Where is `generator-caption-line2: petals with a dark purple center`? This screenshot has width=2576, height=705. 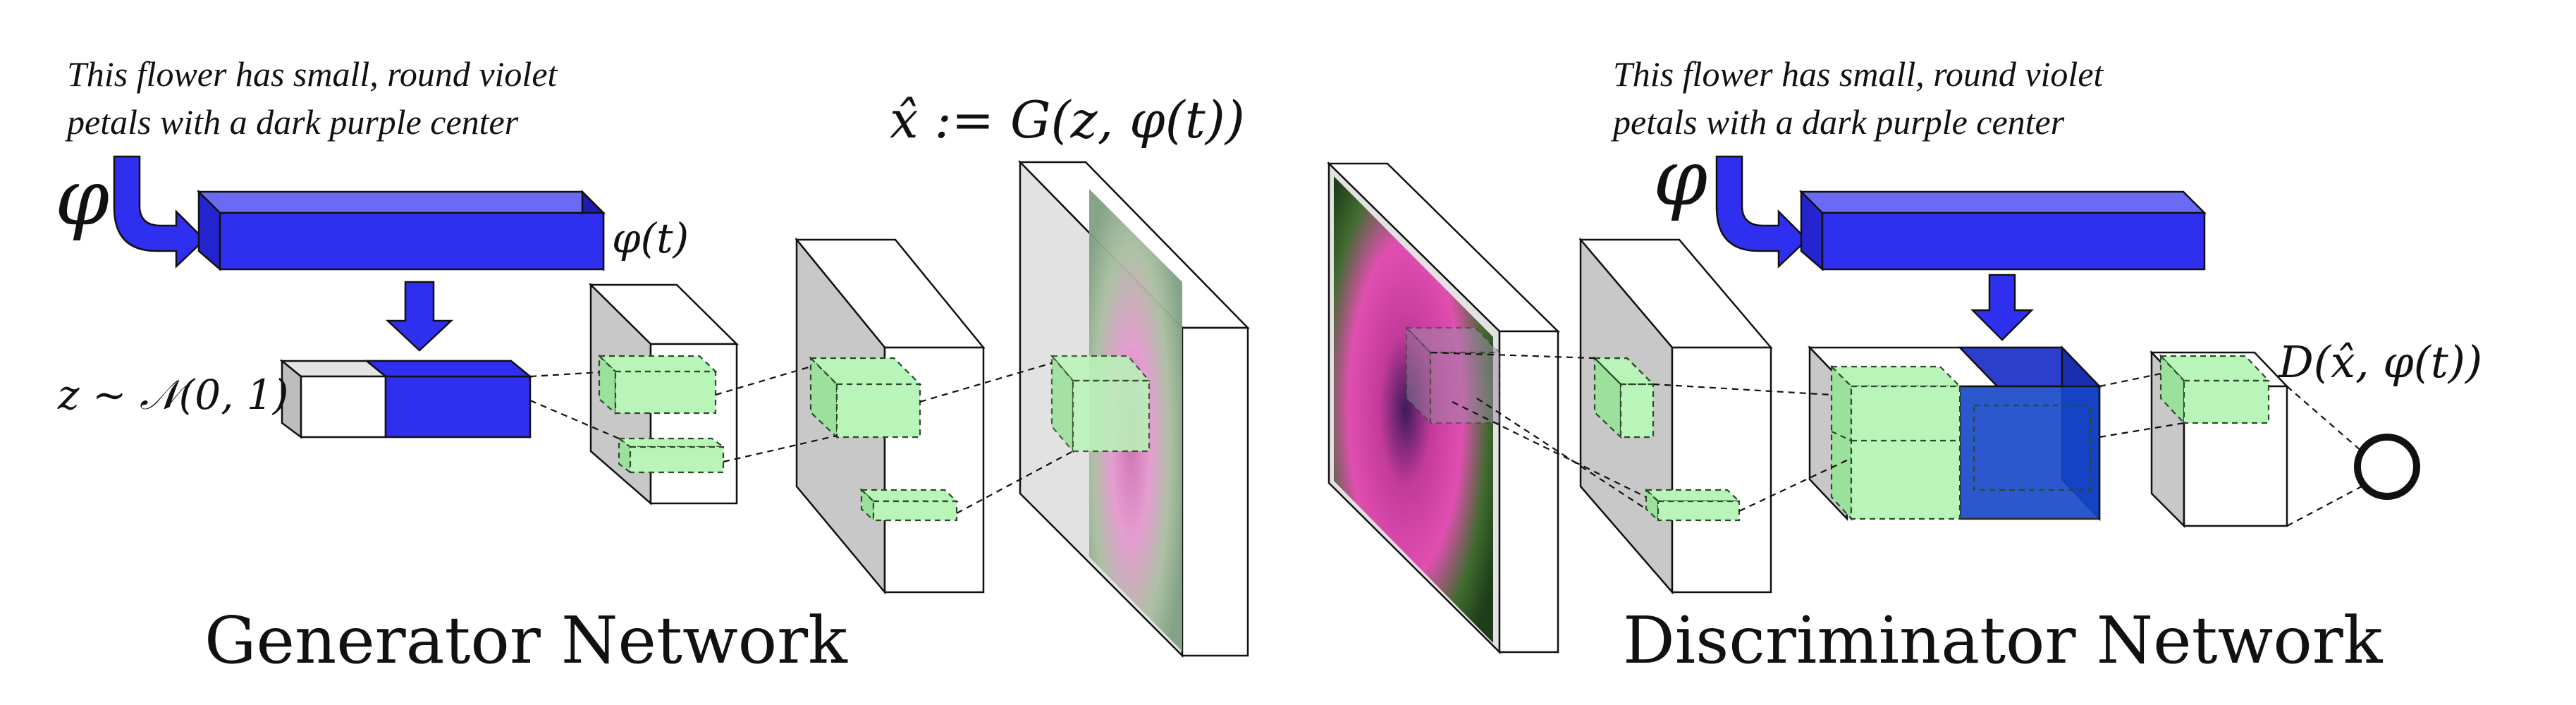 generator-caption-line2: petals with a dark purple center is located at coordinates (292, 122).